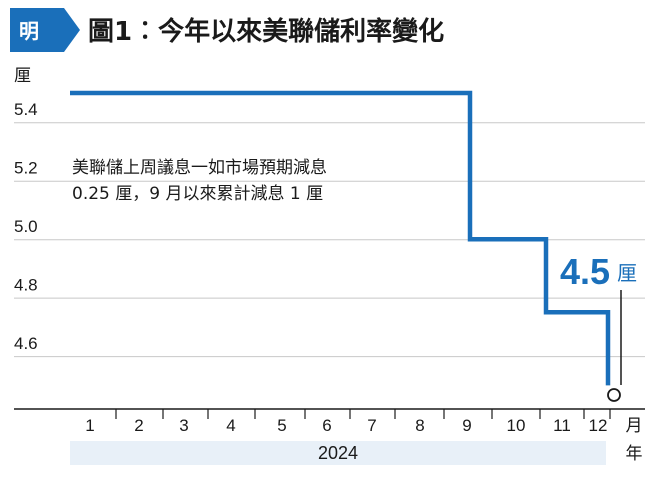  I want to click on end-value-label: 4.5, so click(585, 271).